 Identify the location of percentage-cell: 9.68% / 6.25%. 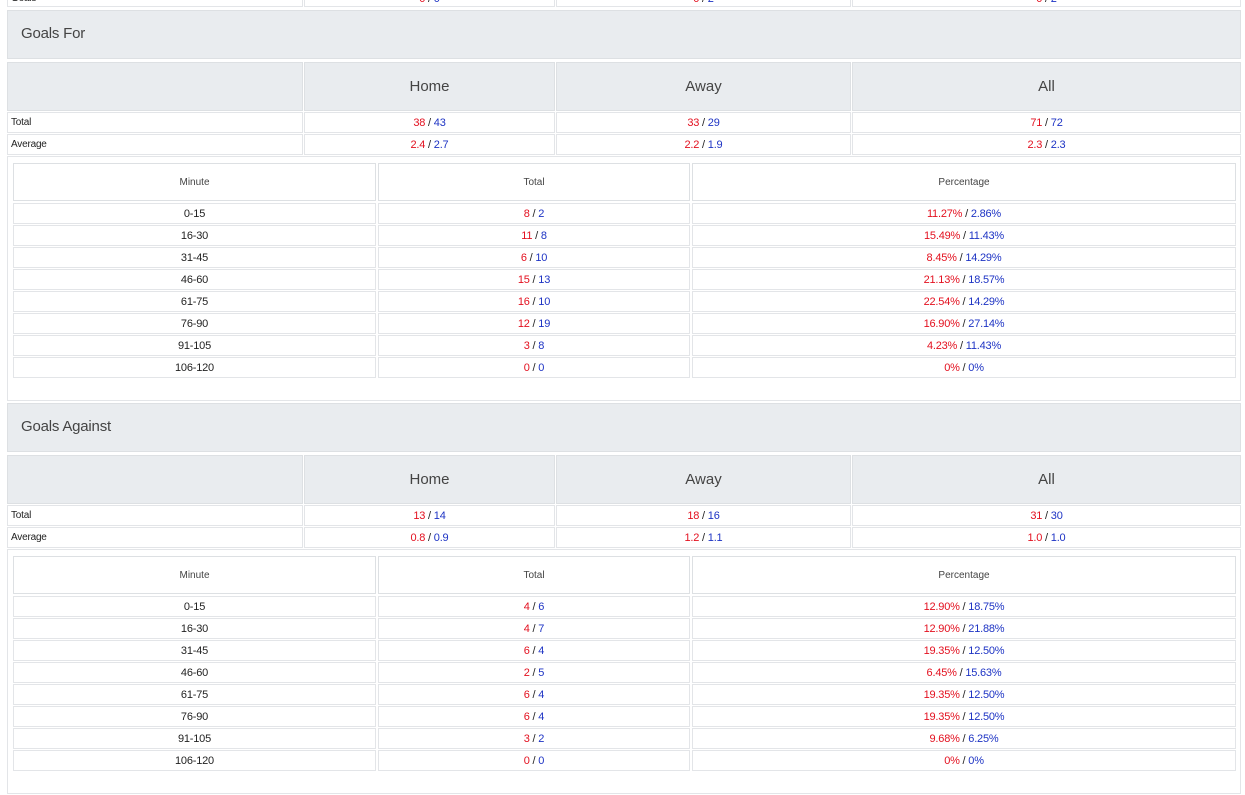
(964, 738).